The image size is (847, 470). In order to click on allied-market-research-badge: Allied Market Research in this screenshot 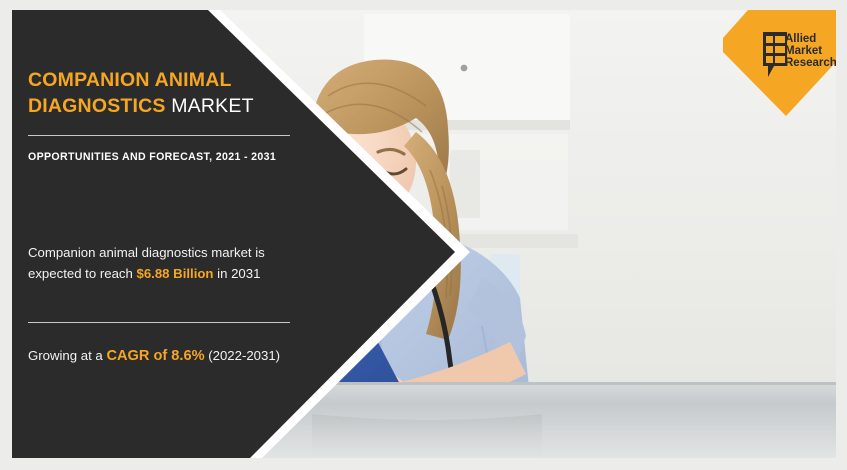, I will do `click(779, 63)`.